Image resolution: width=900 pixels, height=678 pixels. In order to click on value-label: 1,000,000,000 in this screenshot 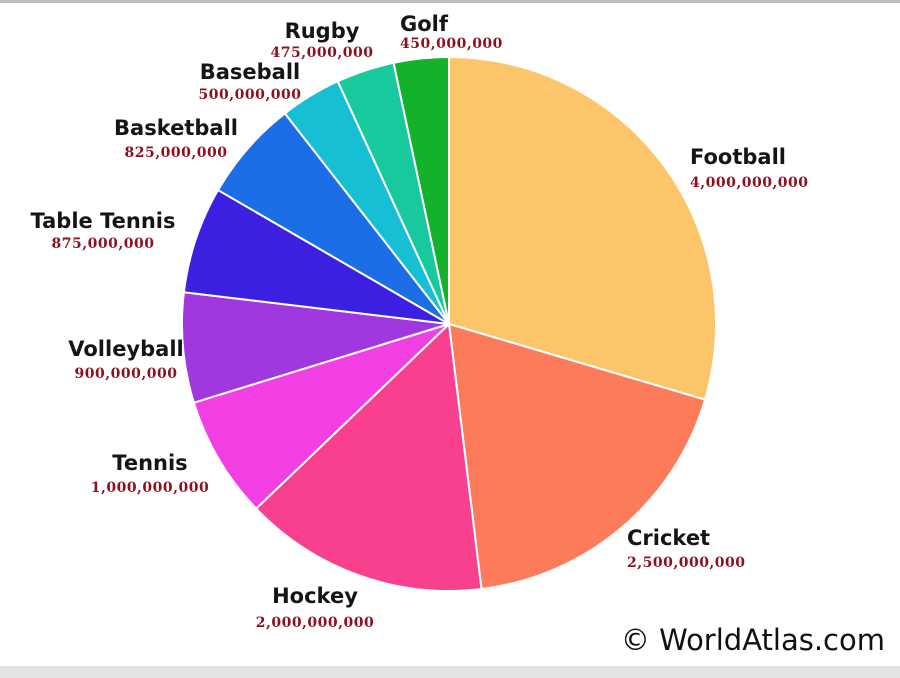, I will do `click(150, 488)`.